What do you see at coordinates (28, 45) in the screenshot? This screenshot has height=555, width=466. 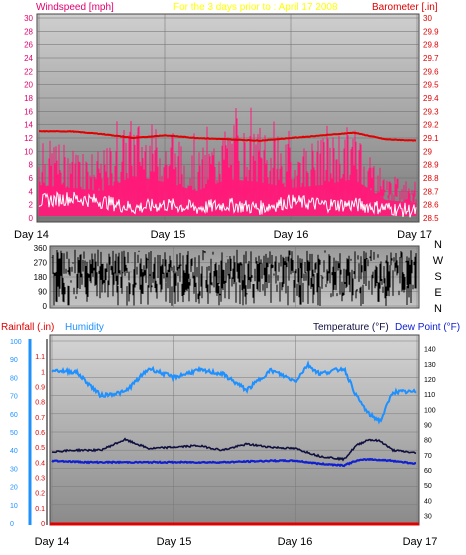 I see `windspeed-tick: 26` at bounding box center [28, 45].